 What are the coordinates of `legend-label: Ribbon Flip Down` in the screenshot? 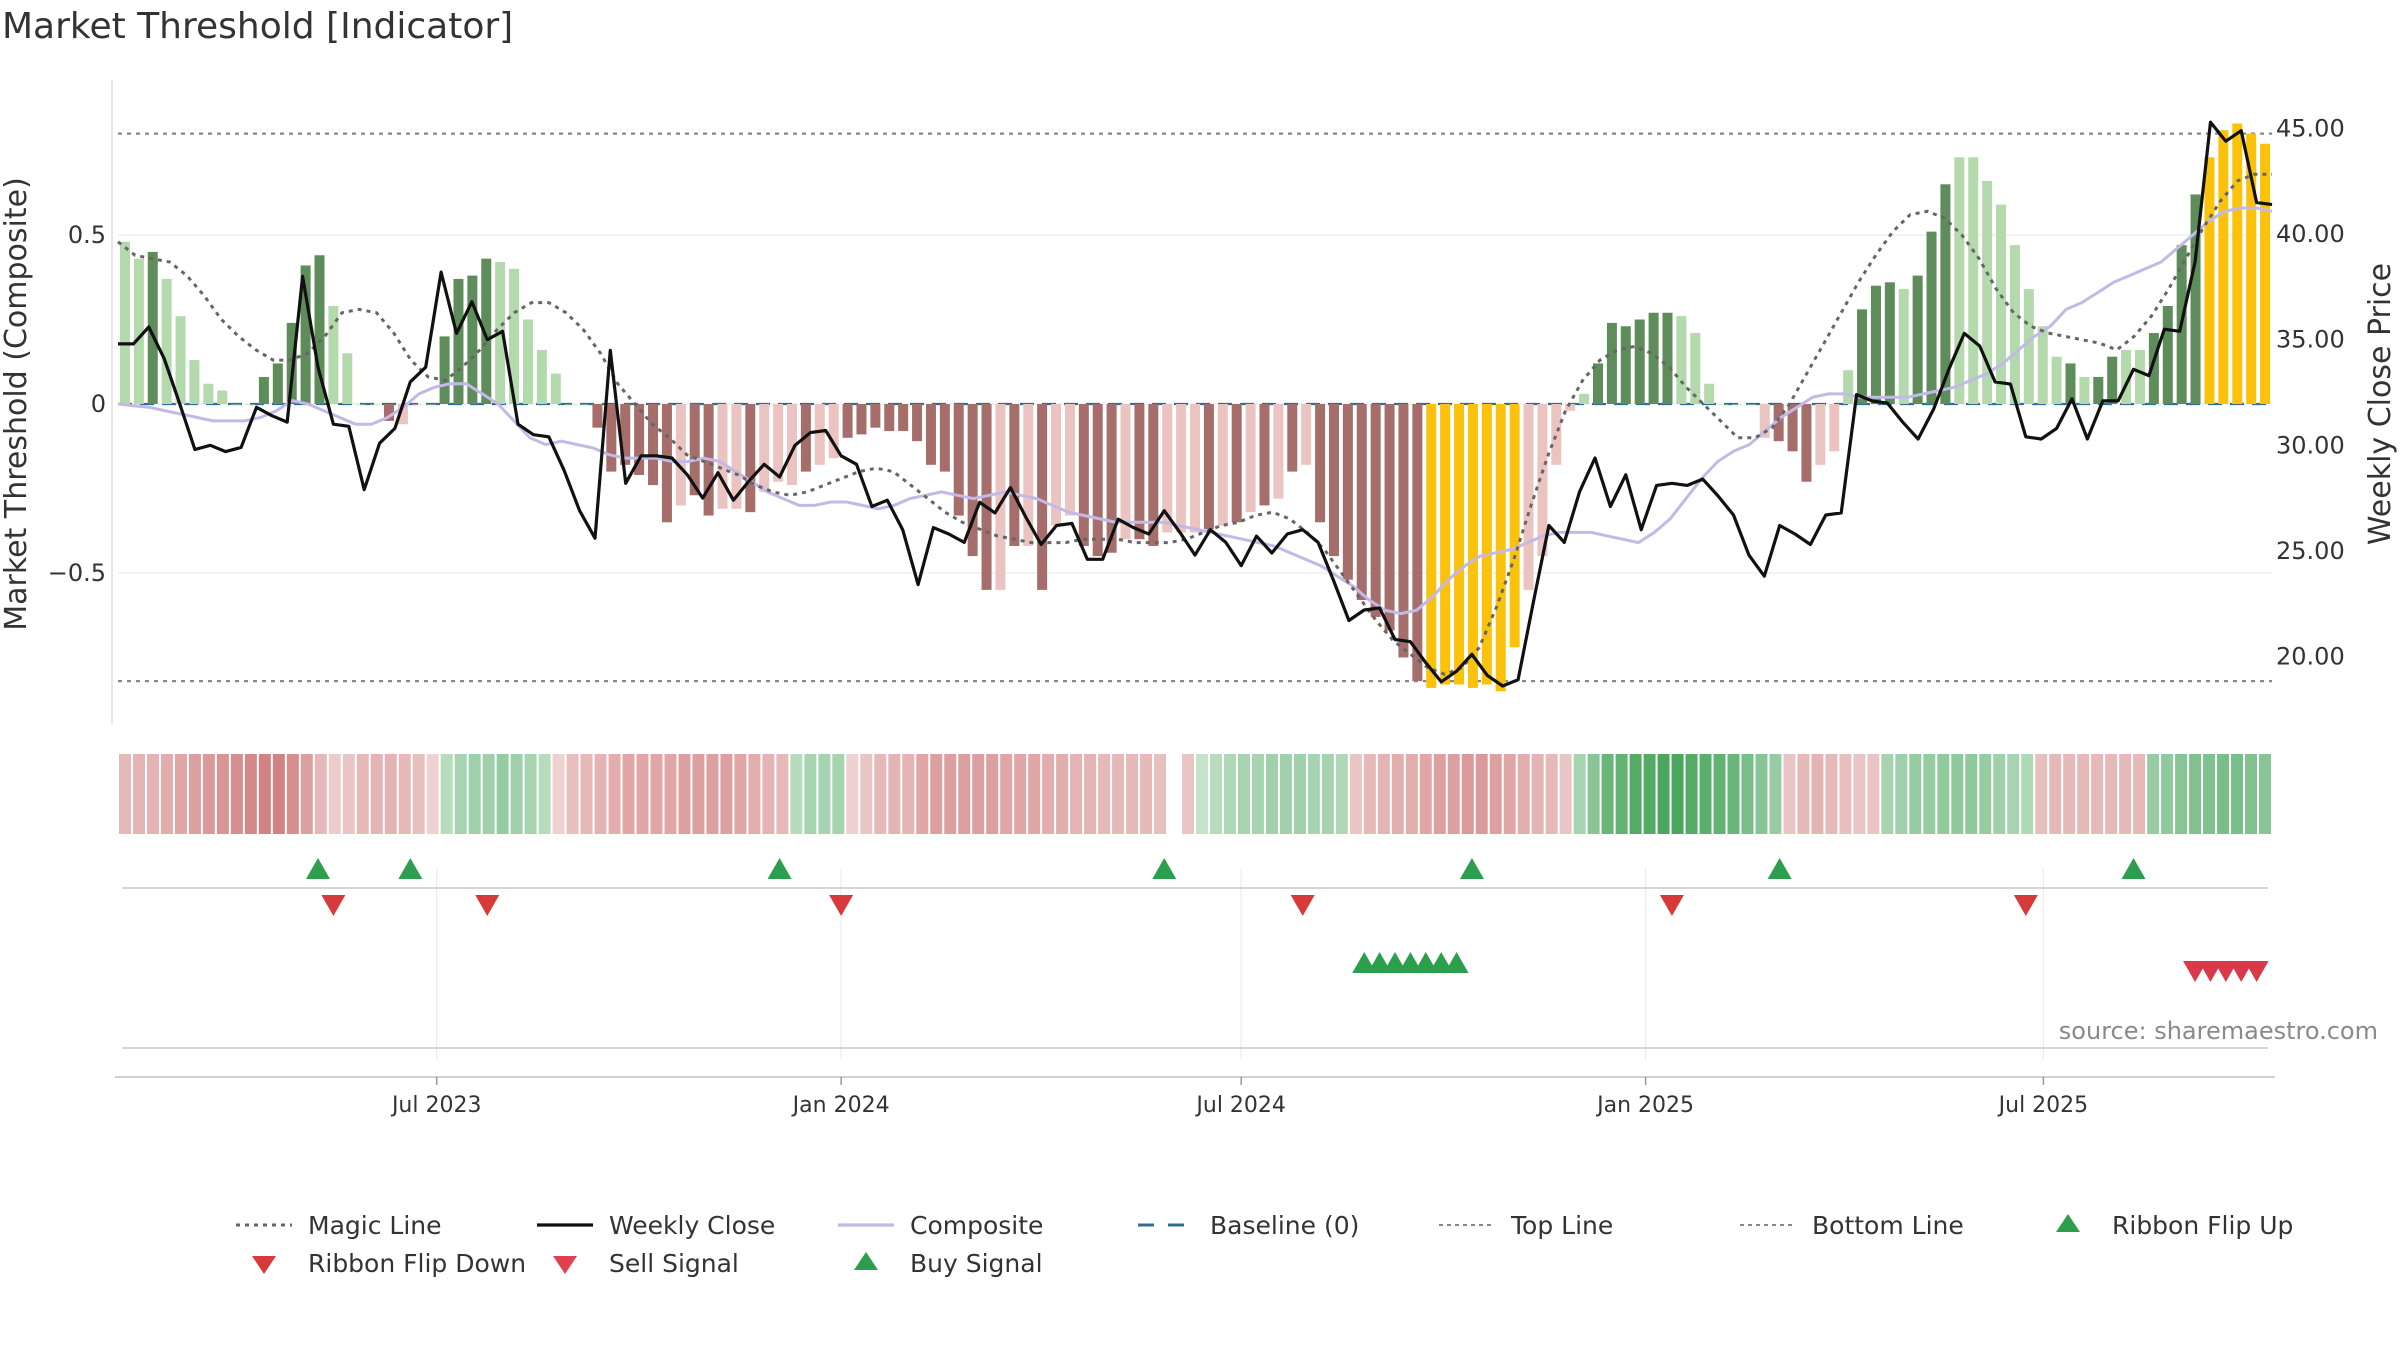 It's located at (417, 1263).